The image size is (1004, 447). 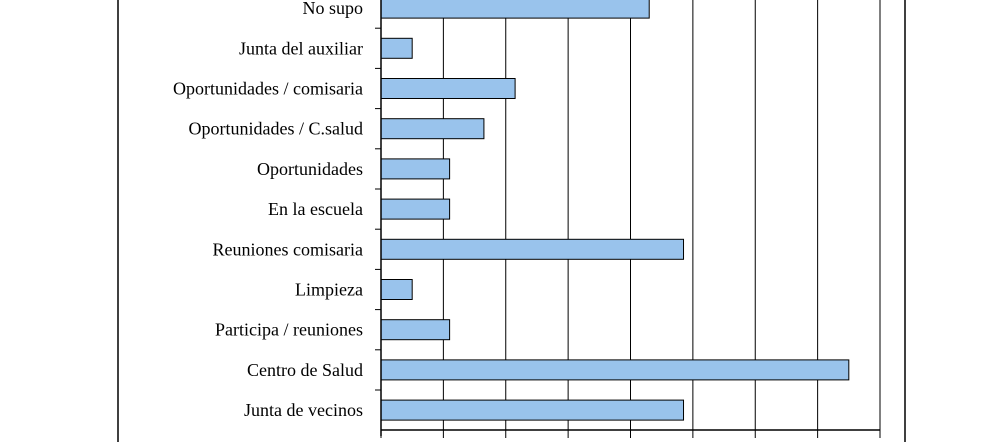 What do you see at coordinates (305, 370) in the screenshot?
I see `category-label: Centro de Salud` at bounding box center [305, 370].